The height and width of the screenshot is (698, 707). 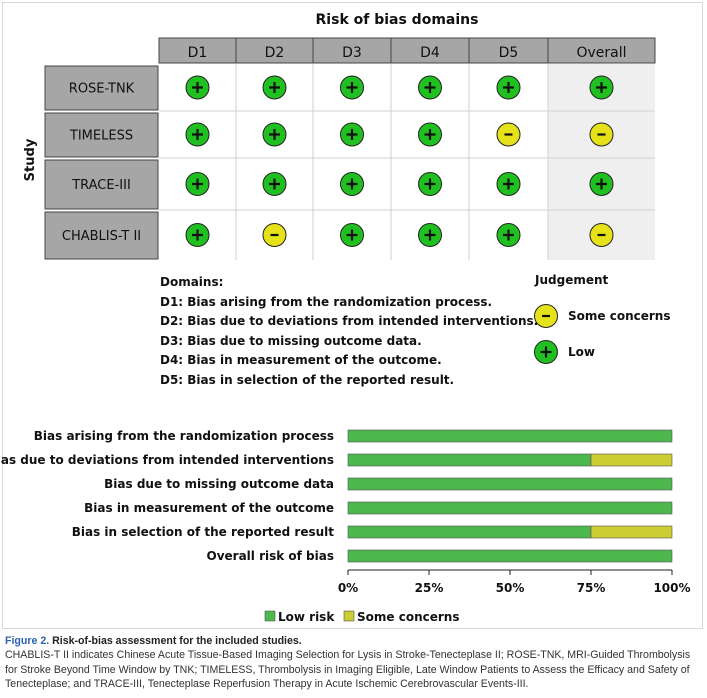 I want to click on column-header-d5: D5, so click(x=509, y=53).